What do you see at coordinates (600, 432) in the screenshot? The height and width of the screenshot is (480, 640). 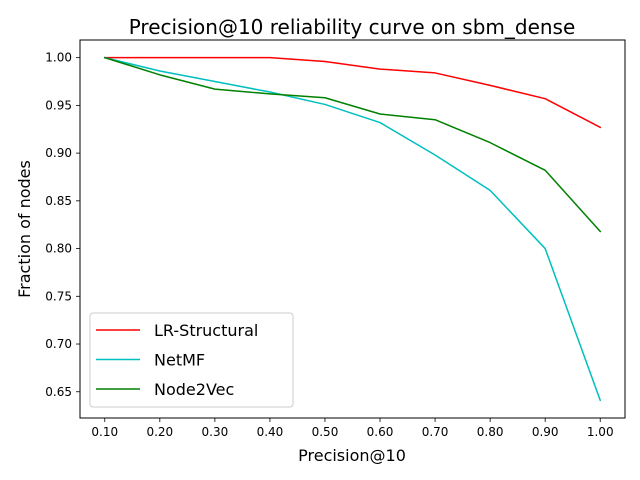 I see `x-tick-label: 1.00` at bounding box center [600, 432].